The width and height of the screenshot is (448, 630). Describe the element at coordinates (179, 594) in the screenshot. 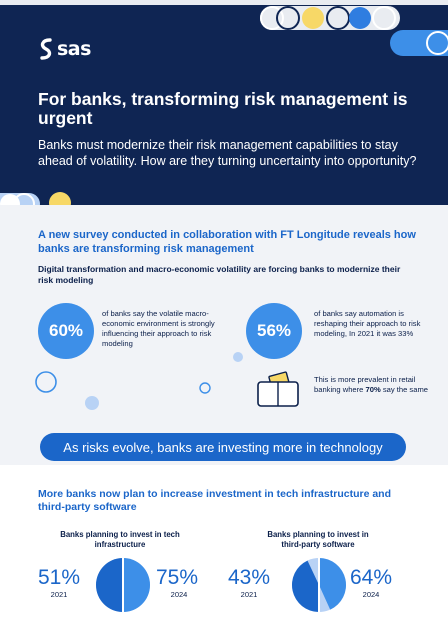

I see `tech-infra-2024-year: 2024` at that location.